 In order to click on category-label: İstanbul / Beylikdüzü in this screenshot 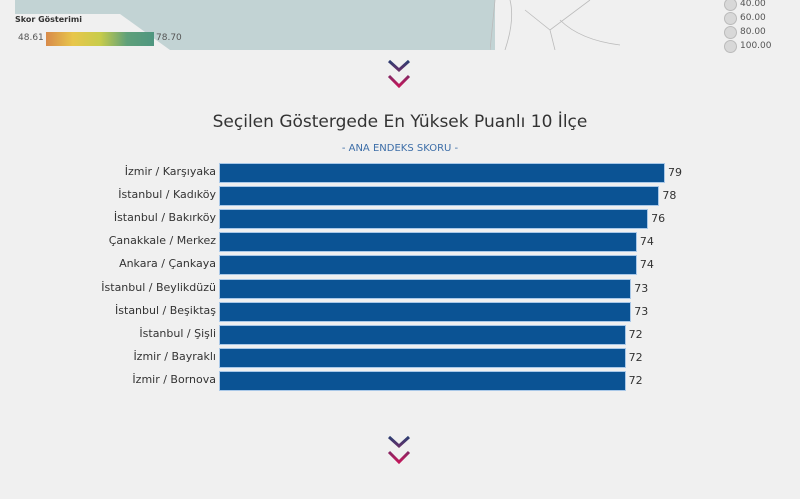, I will do `click(158, 287)`.